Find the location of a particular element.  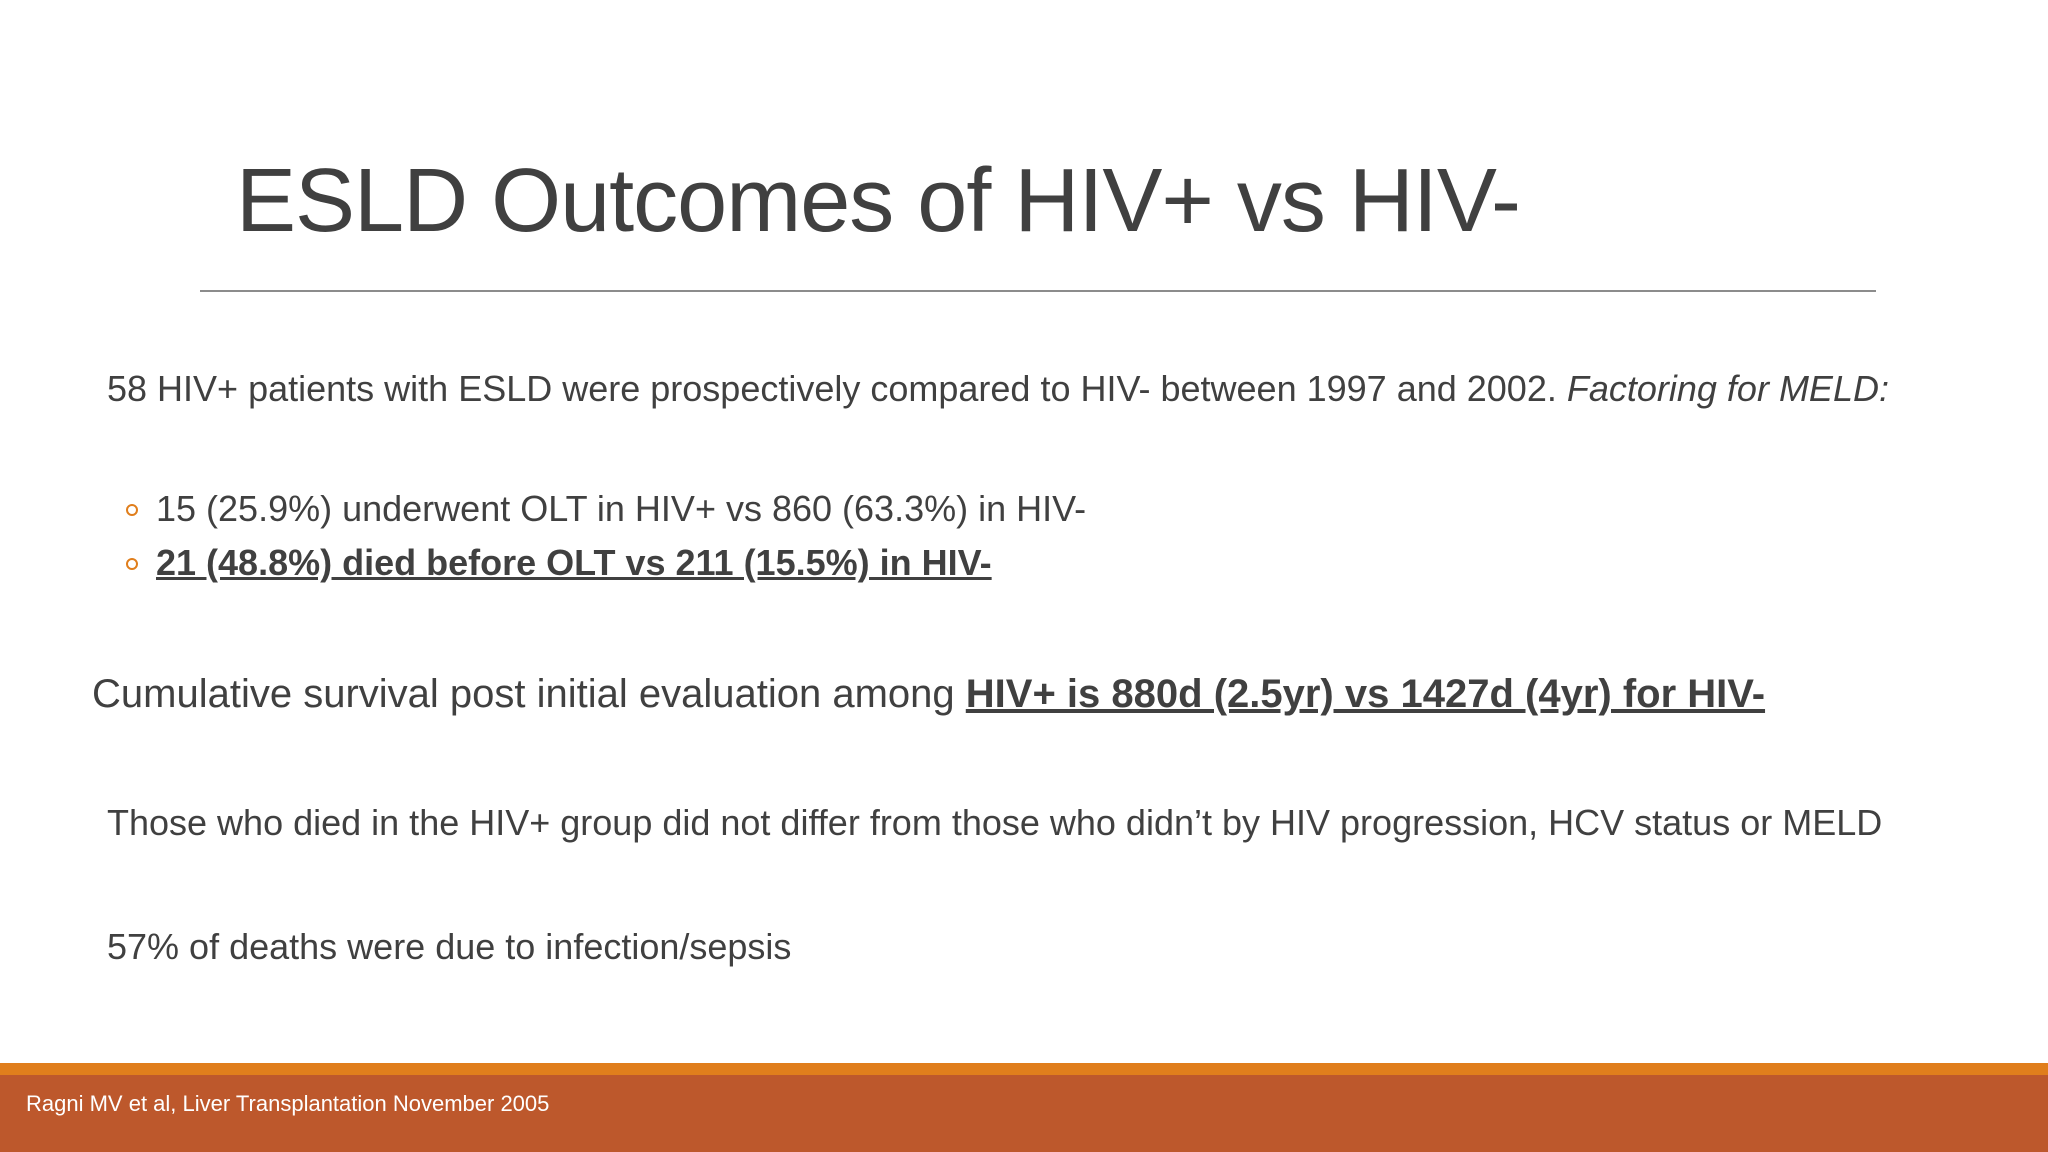

slide-title: ESLD Outcomes of HIV+ vs HIV- is located at coordinates (878, 201).